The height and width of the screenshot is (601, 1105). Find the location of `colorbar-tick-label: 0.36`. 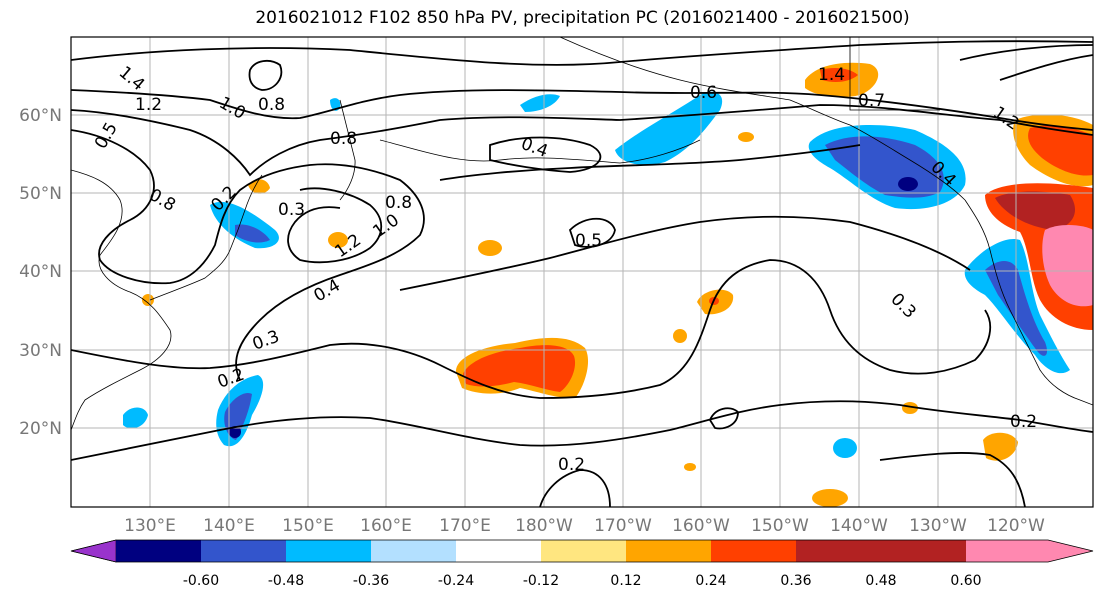

colorbar-tick-label: 0.36 is located at coordinates (795, 581).